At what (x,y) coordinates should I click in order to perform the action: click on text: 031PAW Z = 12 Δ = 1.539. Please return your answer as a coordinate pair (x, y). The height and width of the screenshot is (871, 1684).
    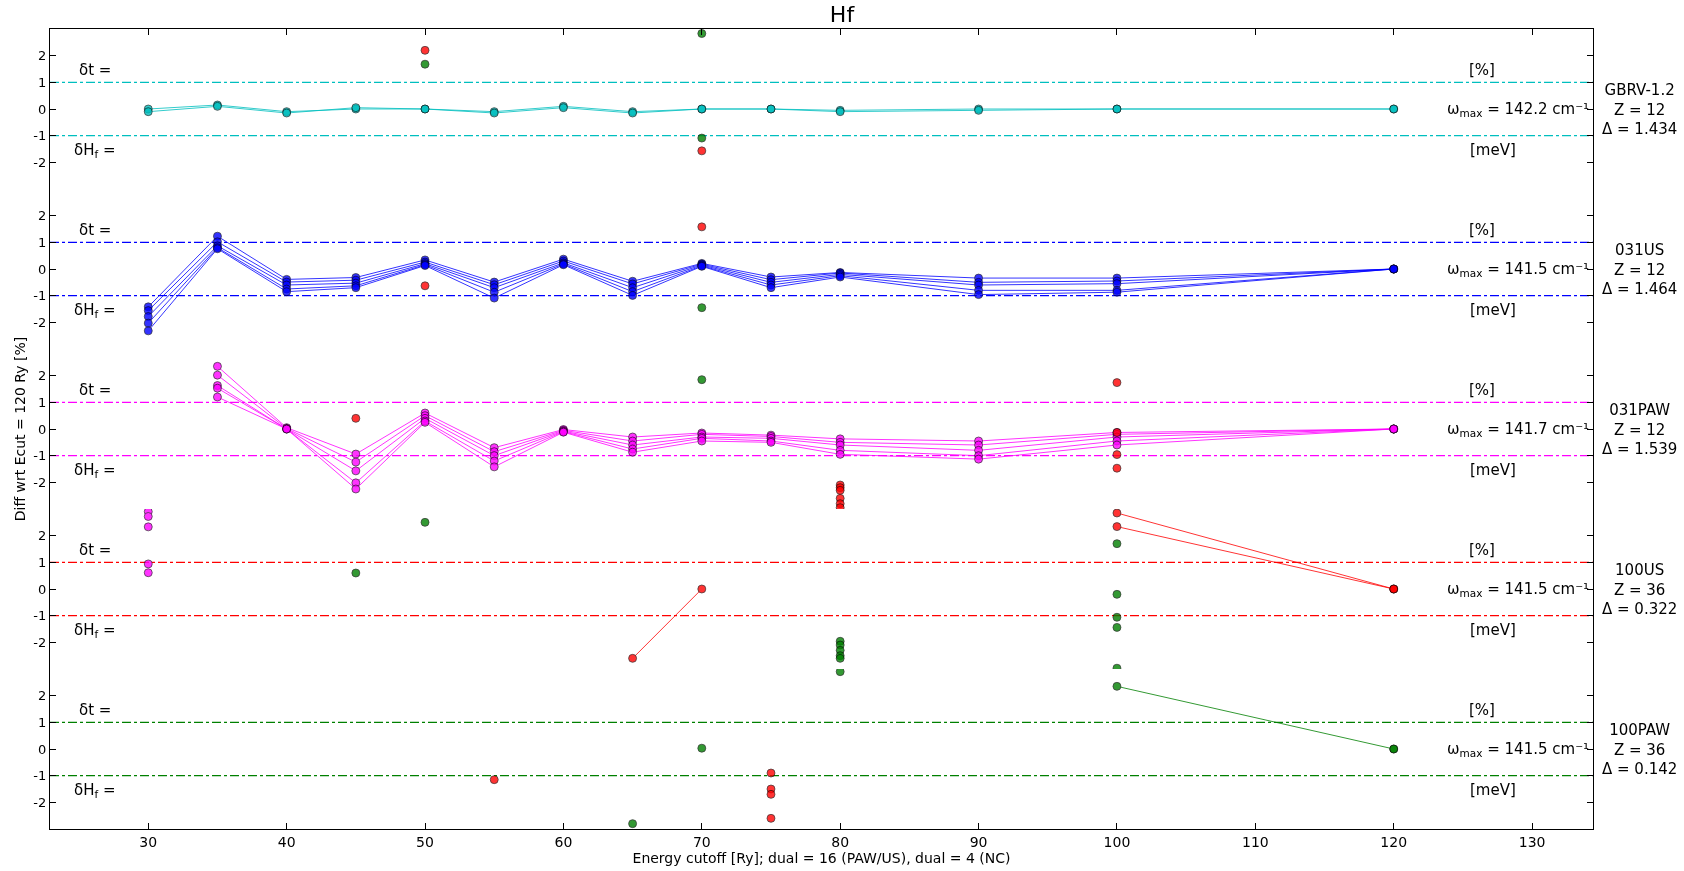
    Looking at the image, I should click on (1640, 429).